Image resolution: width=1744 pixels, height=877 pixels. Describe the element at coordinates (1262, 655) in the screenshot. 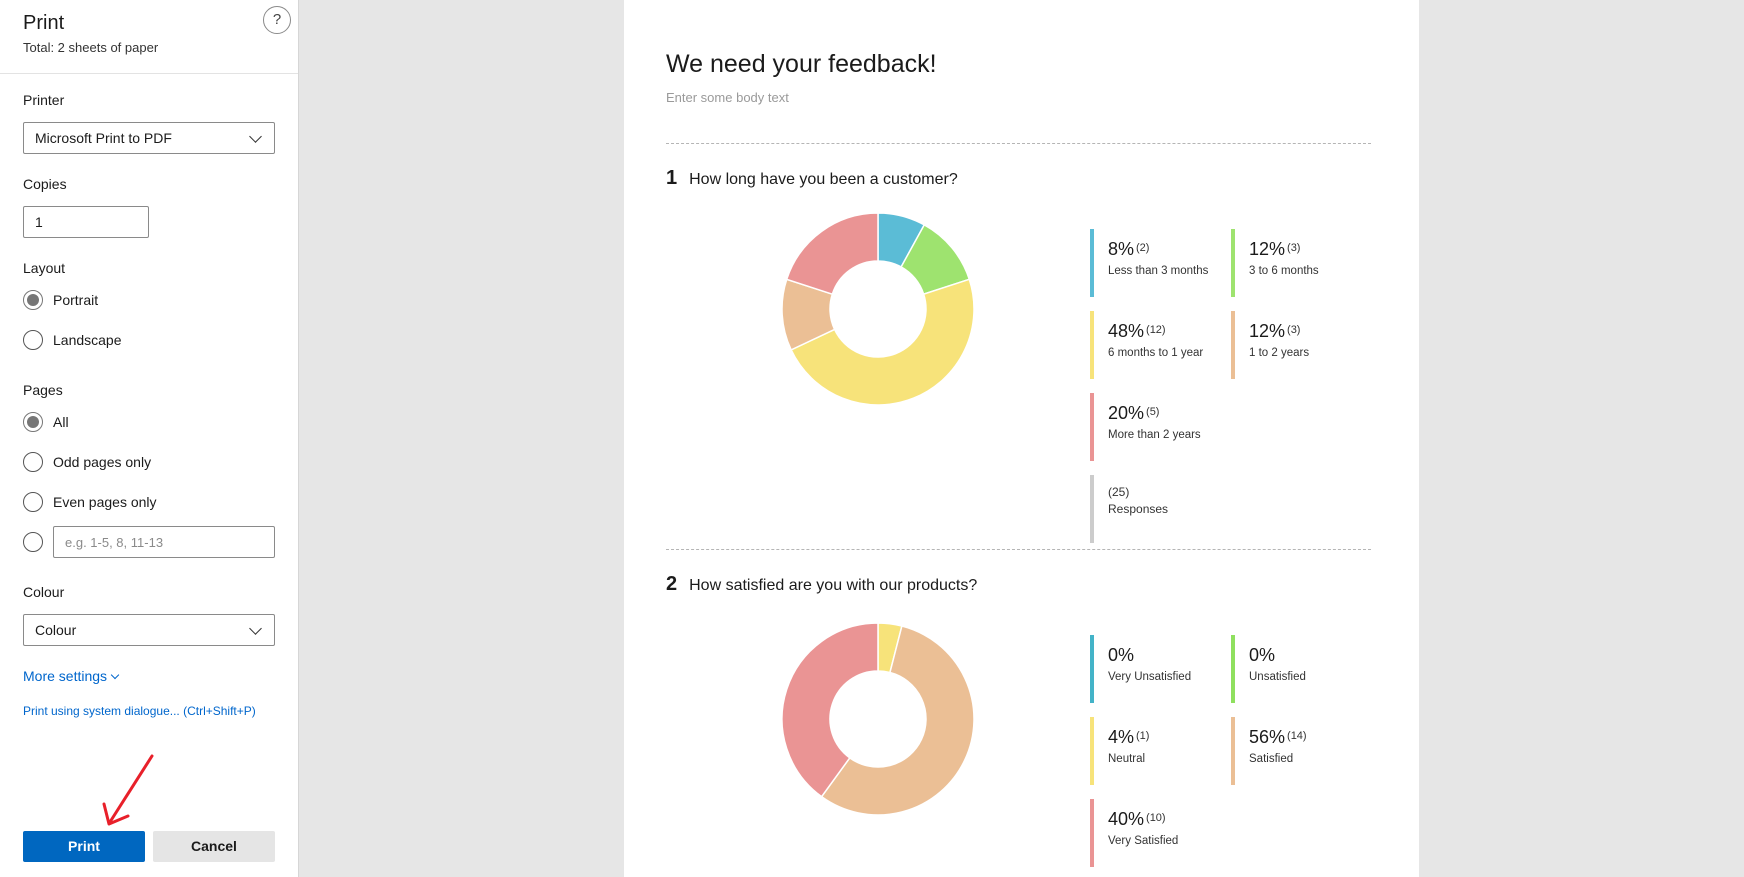

I see `legend-percent: 0%` at that location.